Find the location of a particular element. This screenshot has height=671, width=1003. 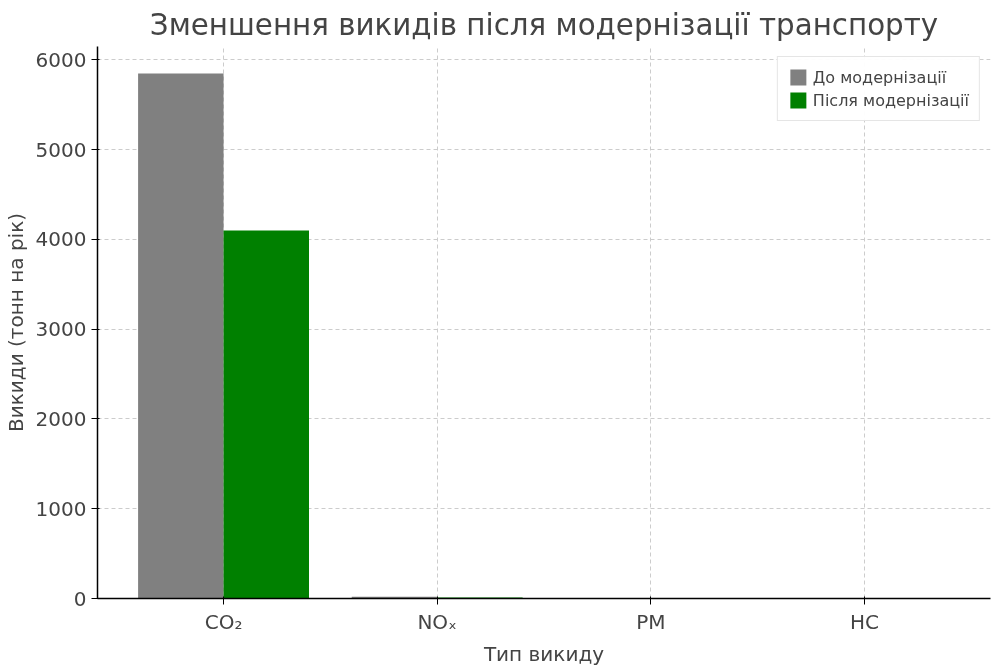

y-tick-label: 0 is located at coordinates (80, 598).